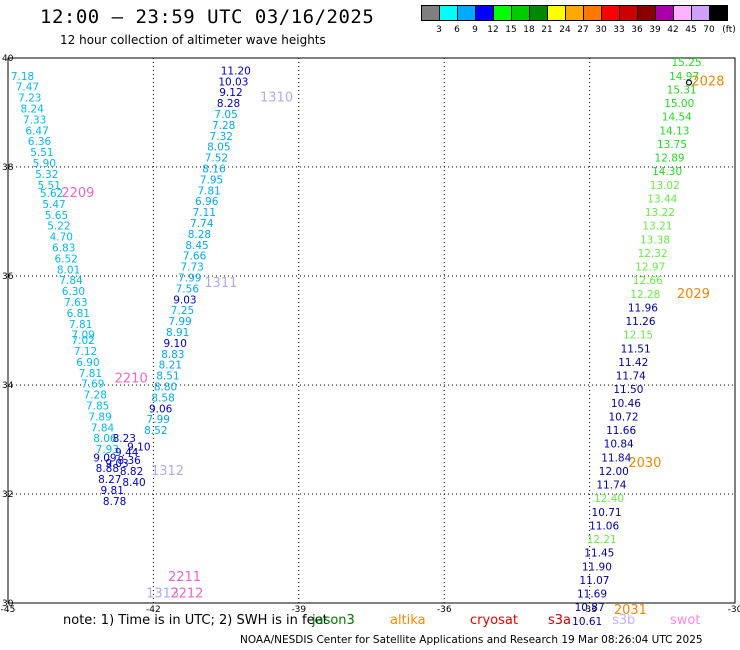 This screenshot has height=650, width=740. Describe the element at coordinates (220, 283) in the screenshot. I see `pass-number-label: 1311` at that location.